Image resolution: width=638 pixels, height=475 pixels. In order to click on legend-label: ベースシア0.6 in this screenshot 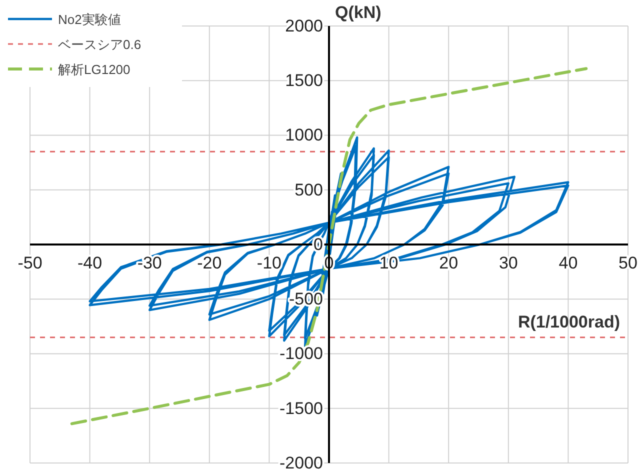, I will do `click(100, 44)`.